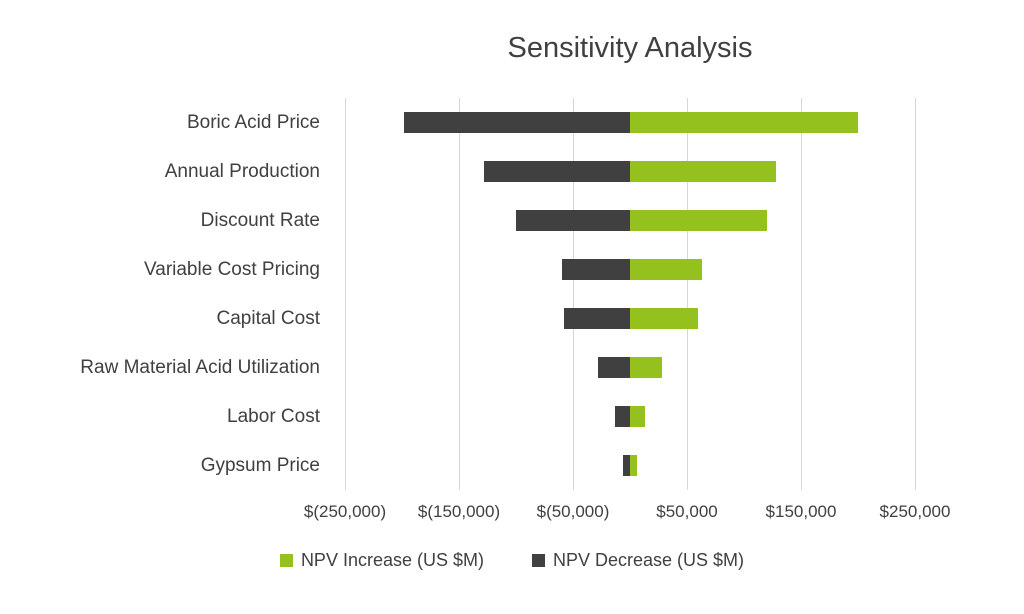 The height and width of the screenshot is (614, 1024). I want to click on legend-label: NPV Decrease (US $M), so click(649, 560).